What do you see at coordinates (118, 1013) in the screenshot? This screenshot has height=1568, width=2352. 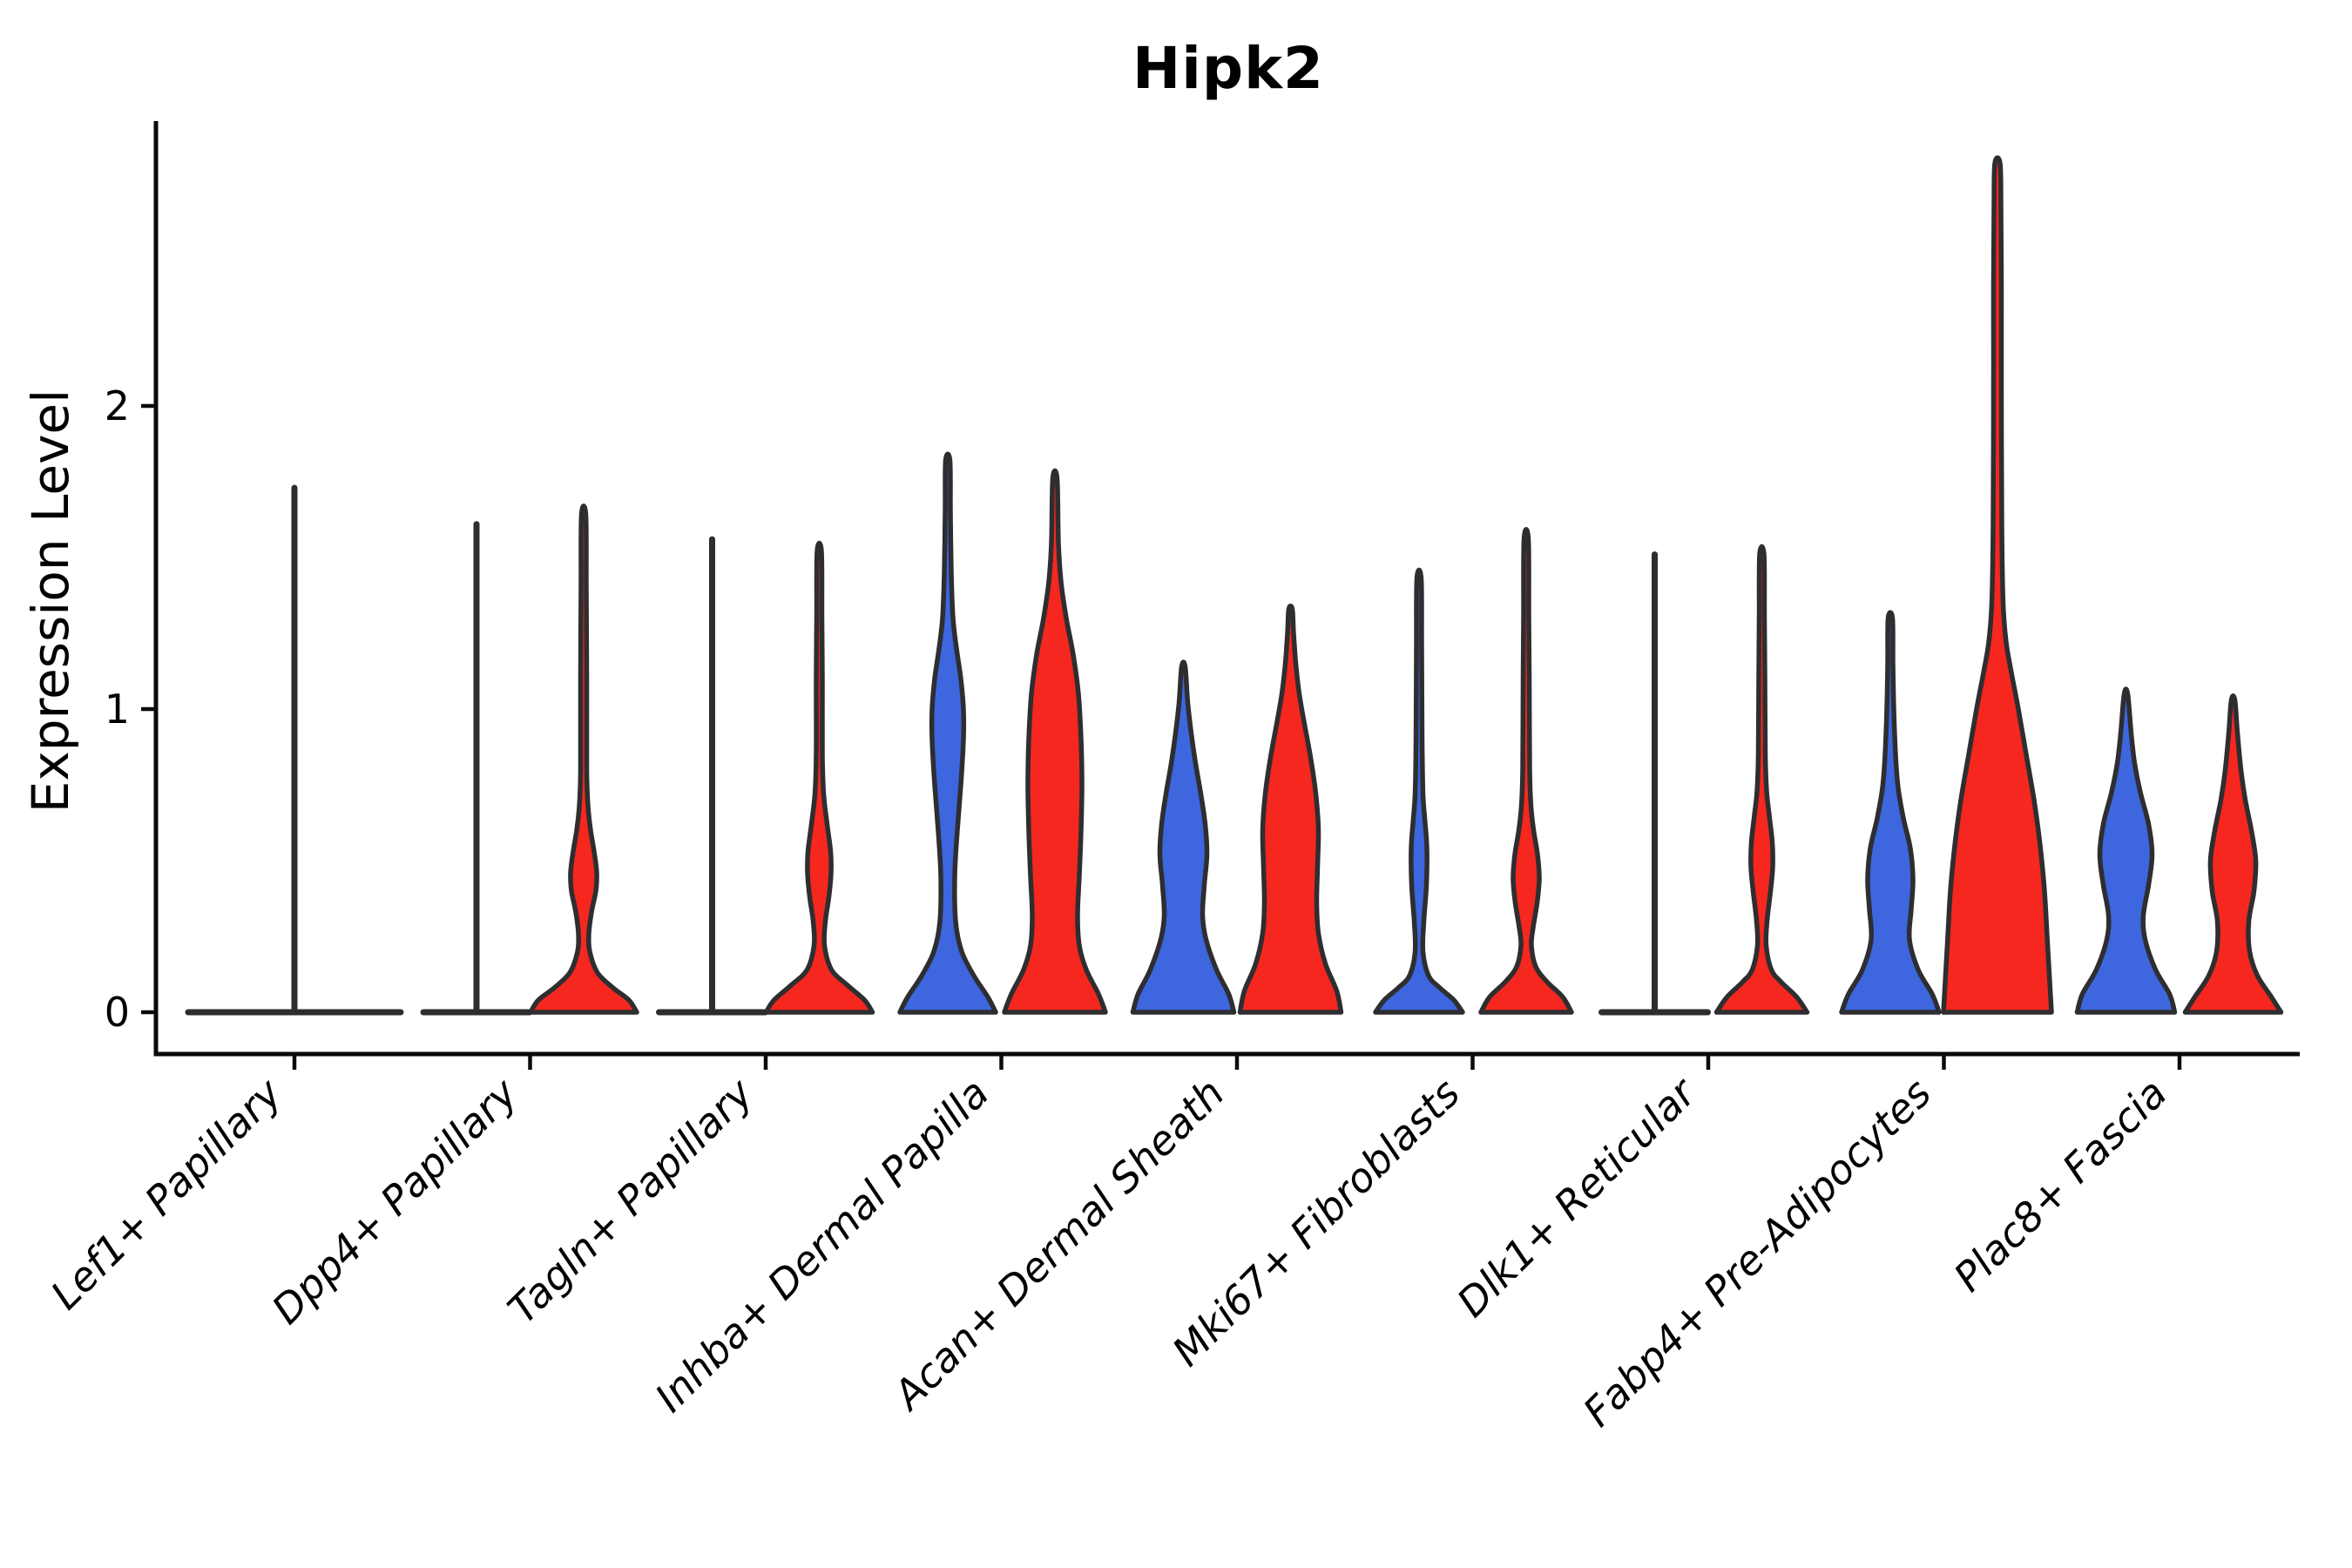 I see `y-tick-label: 0` at bounding box center [118, 1013].